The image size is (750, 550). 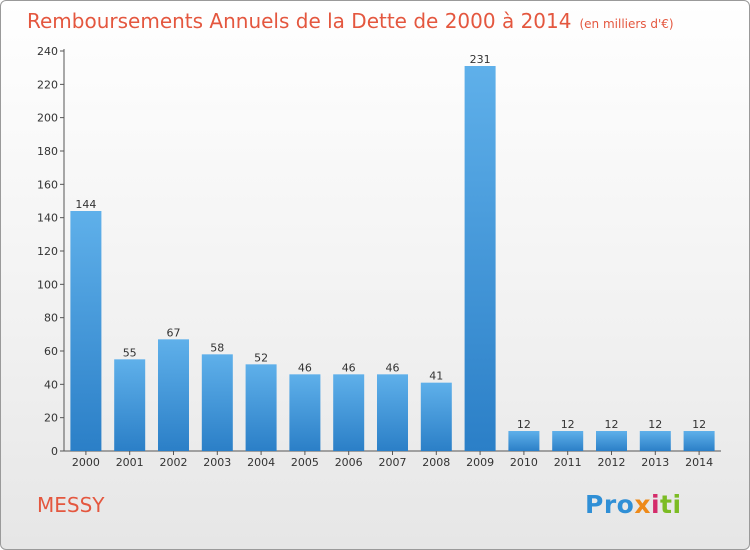 I want to click on x-tick-label: 2011, so click(x=568, y=462).